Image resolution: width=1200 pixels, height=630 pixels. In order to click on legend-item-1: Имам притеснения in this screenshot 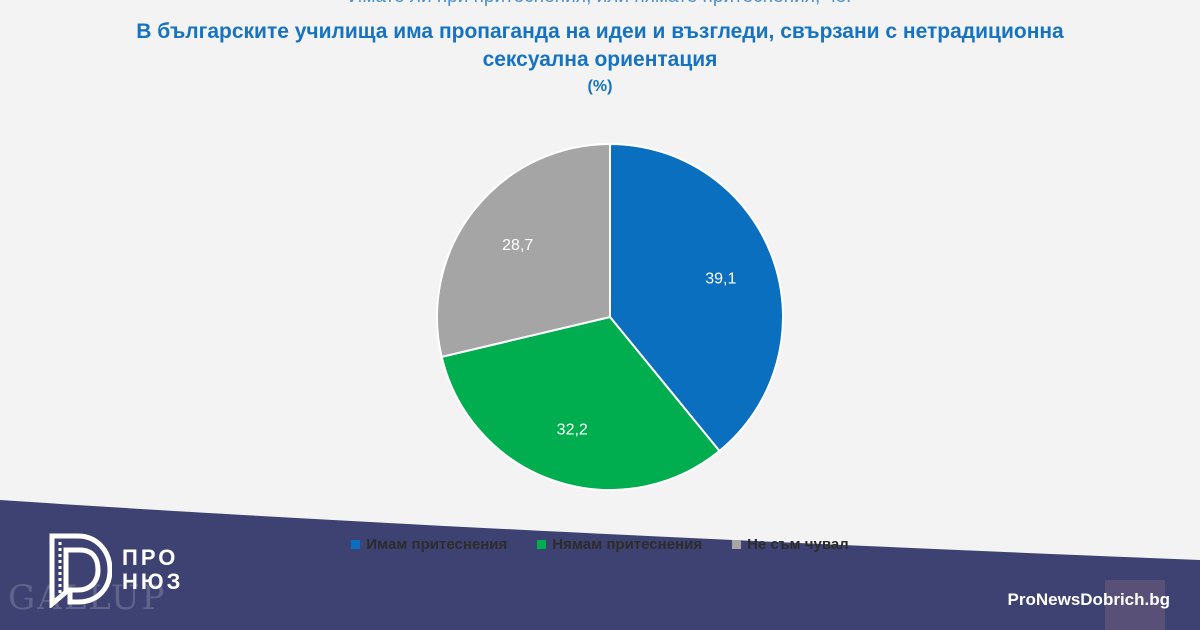, I will do `click(429, 544)`.